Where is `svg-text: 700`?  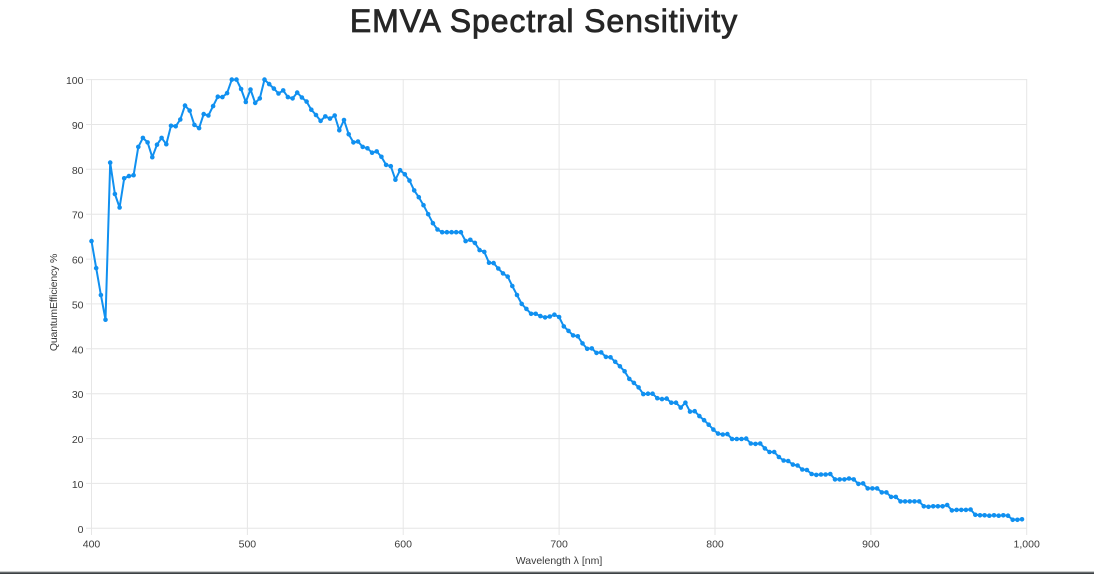
svg-text: 700 is located at coordinates (559, 545).